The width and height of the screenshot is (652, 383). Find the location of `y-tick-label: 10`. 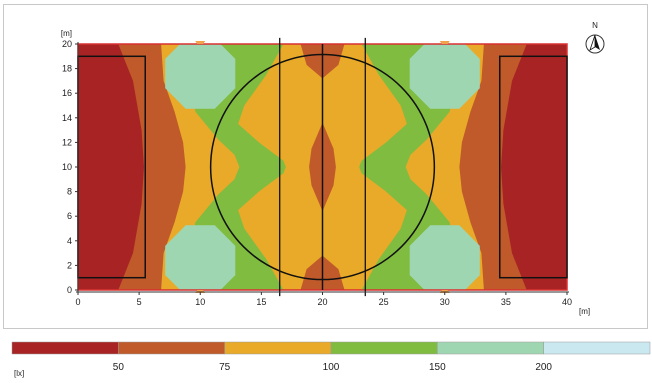

y-tick-label: 10 is located at coordinates (67, 167).